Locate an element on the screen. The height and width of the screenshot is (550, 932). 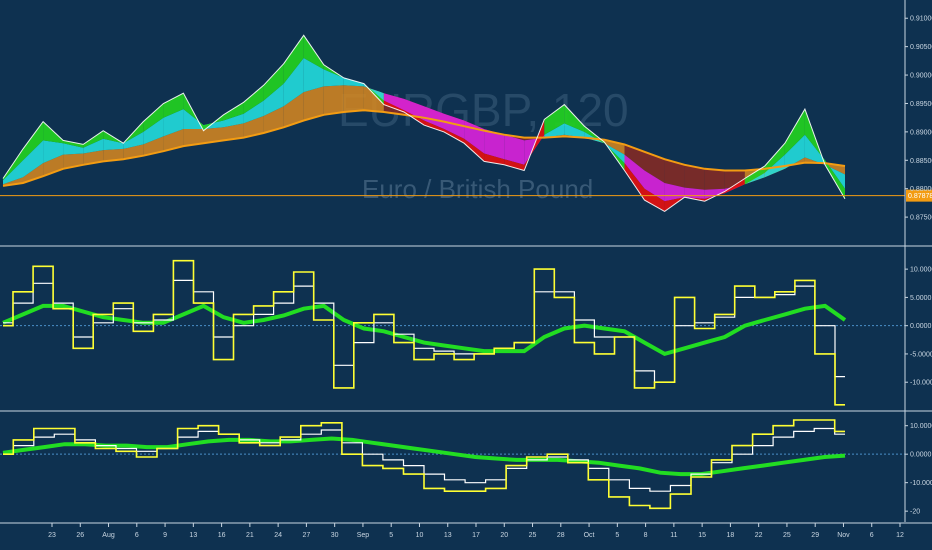
x-tick-label: Nov is located at coordinates (843, 535).